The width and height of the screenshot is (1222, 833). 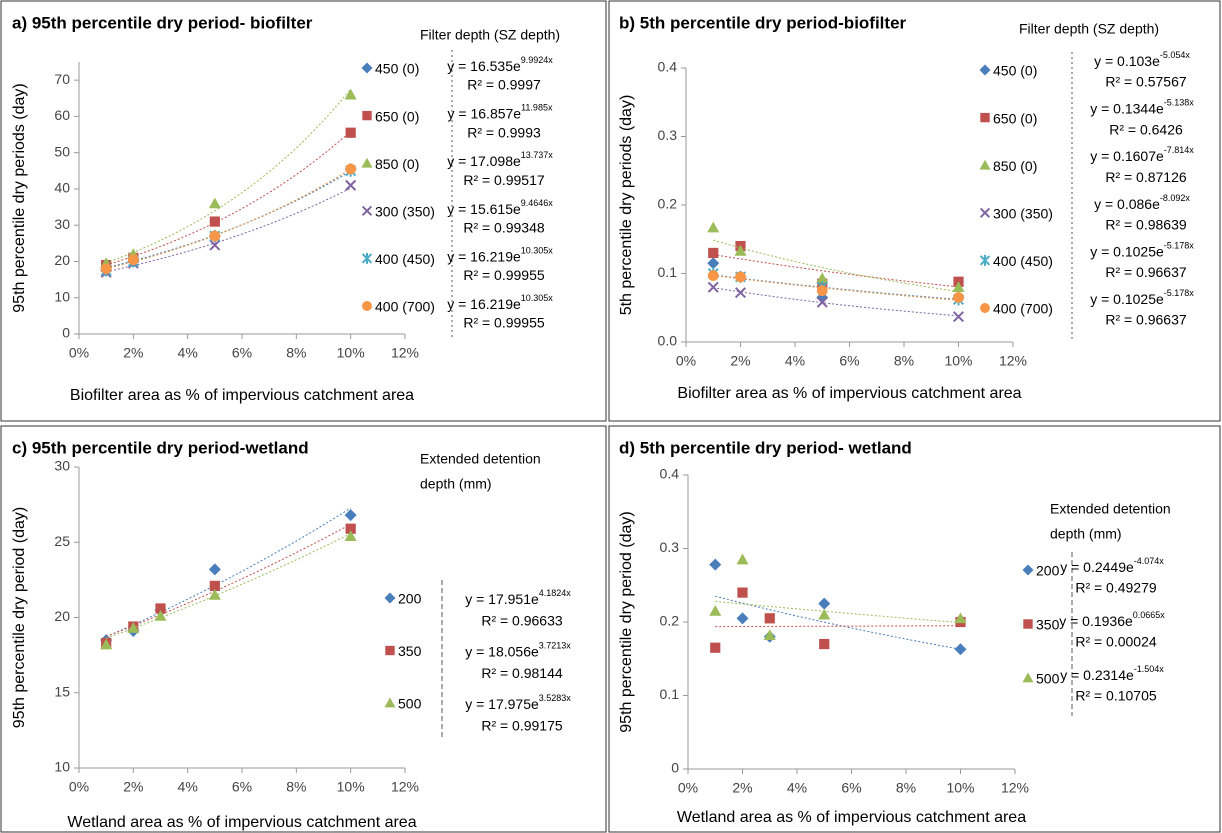 What do you see at coordinates (456, 484) in the screenshot?
I see `legend-title: depth (mm)` at bounding box center [456, 484].